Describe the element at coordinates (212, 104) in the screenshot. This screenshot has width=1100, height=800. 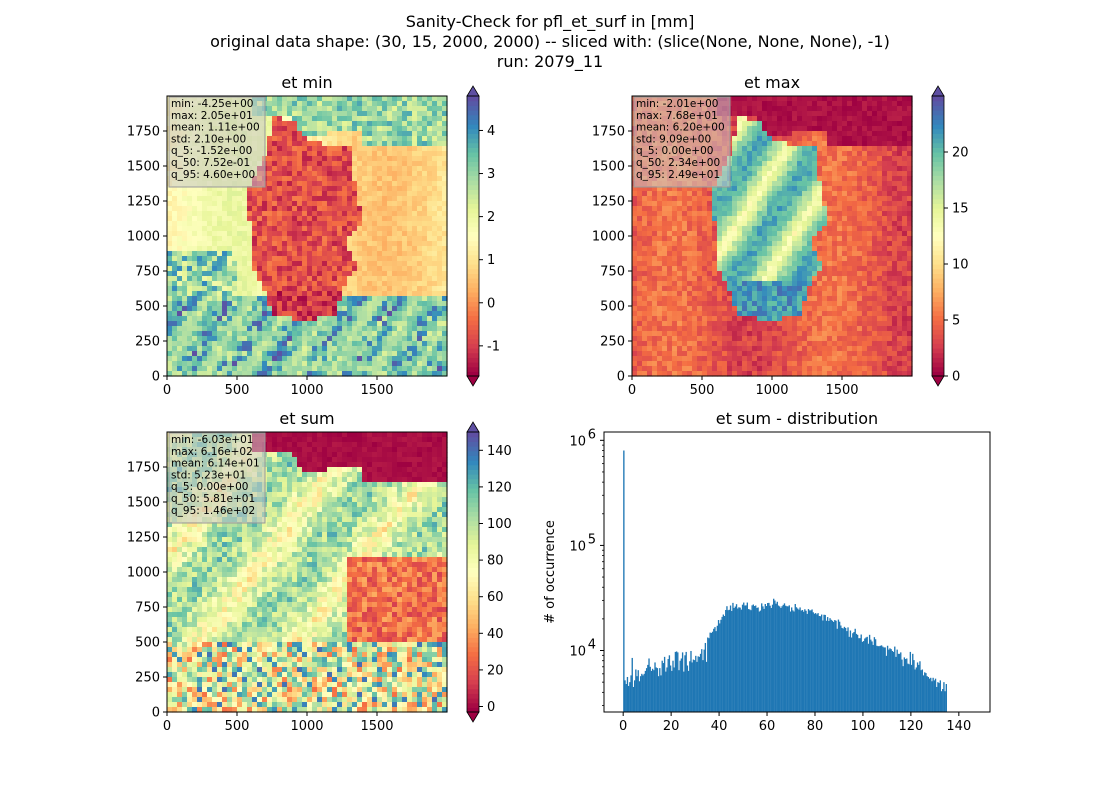
I see `et-min-stat-line: min: -4.25e+00` at that location.